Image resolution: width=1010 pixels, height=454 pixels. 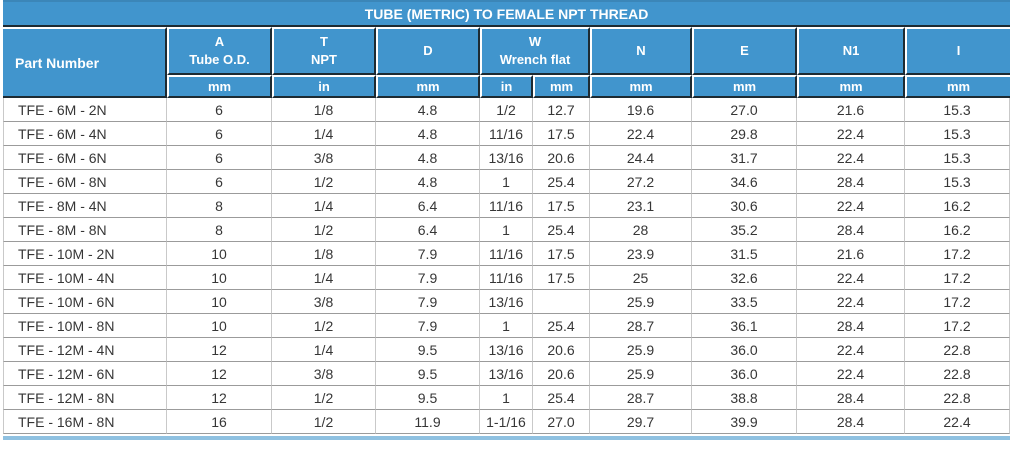 I want to click on wrench-in-cell: 13/16, so click(x=506, y=302).